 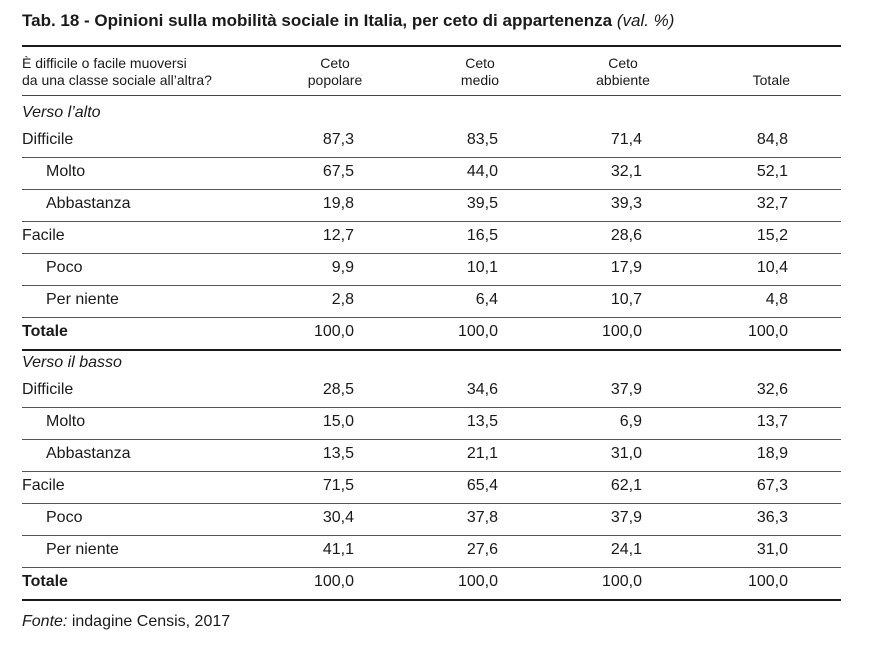 What do you see at coordinates (480, 63) in the screenshot?
I see `header-col-medio-line1: Ceto` at bounding box center [480, 63].